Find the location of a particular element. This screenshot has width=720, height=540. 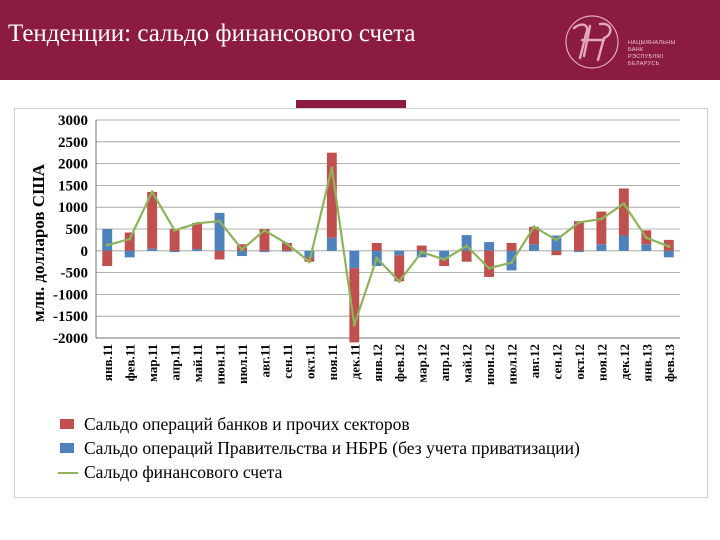

x-tick-label: июл.11 is located at coordinates (242, 364).